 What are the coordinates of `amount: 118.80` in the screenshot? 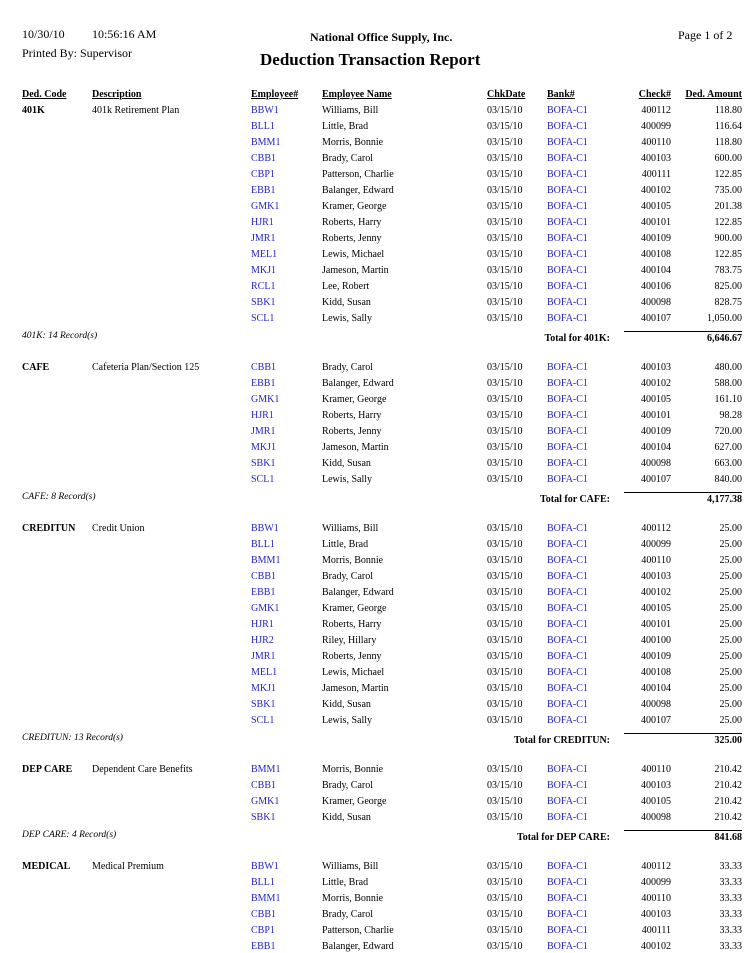 It's located at (728, 110).